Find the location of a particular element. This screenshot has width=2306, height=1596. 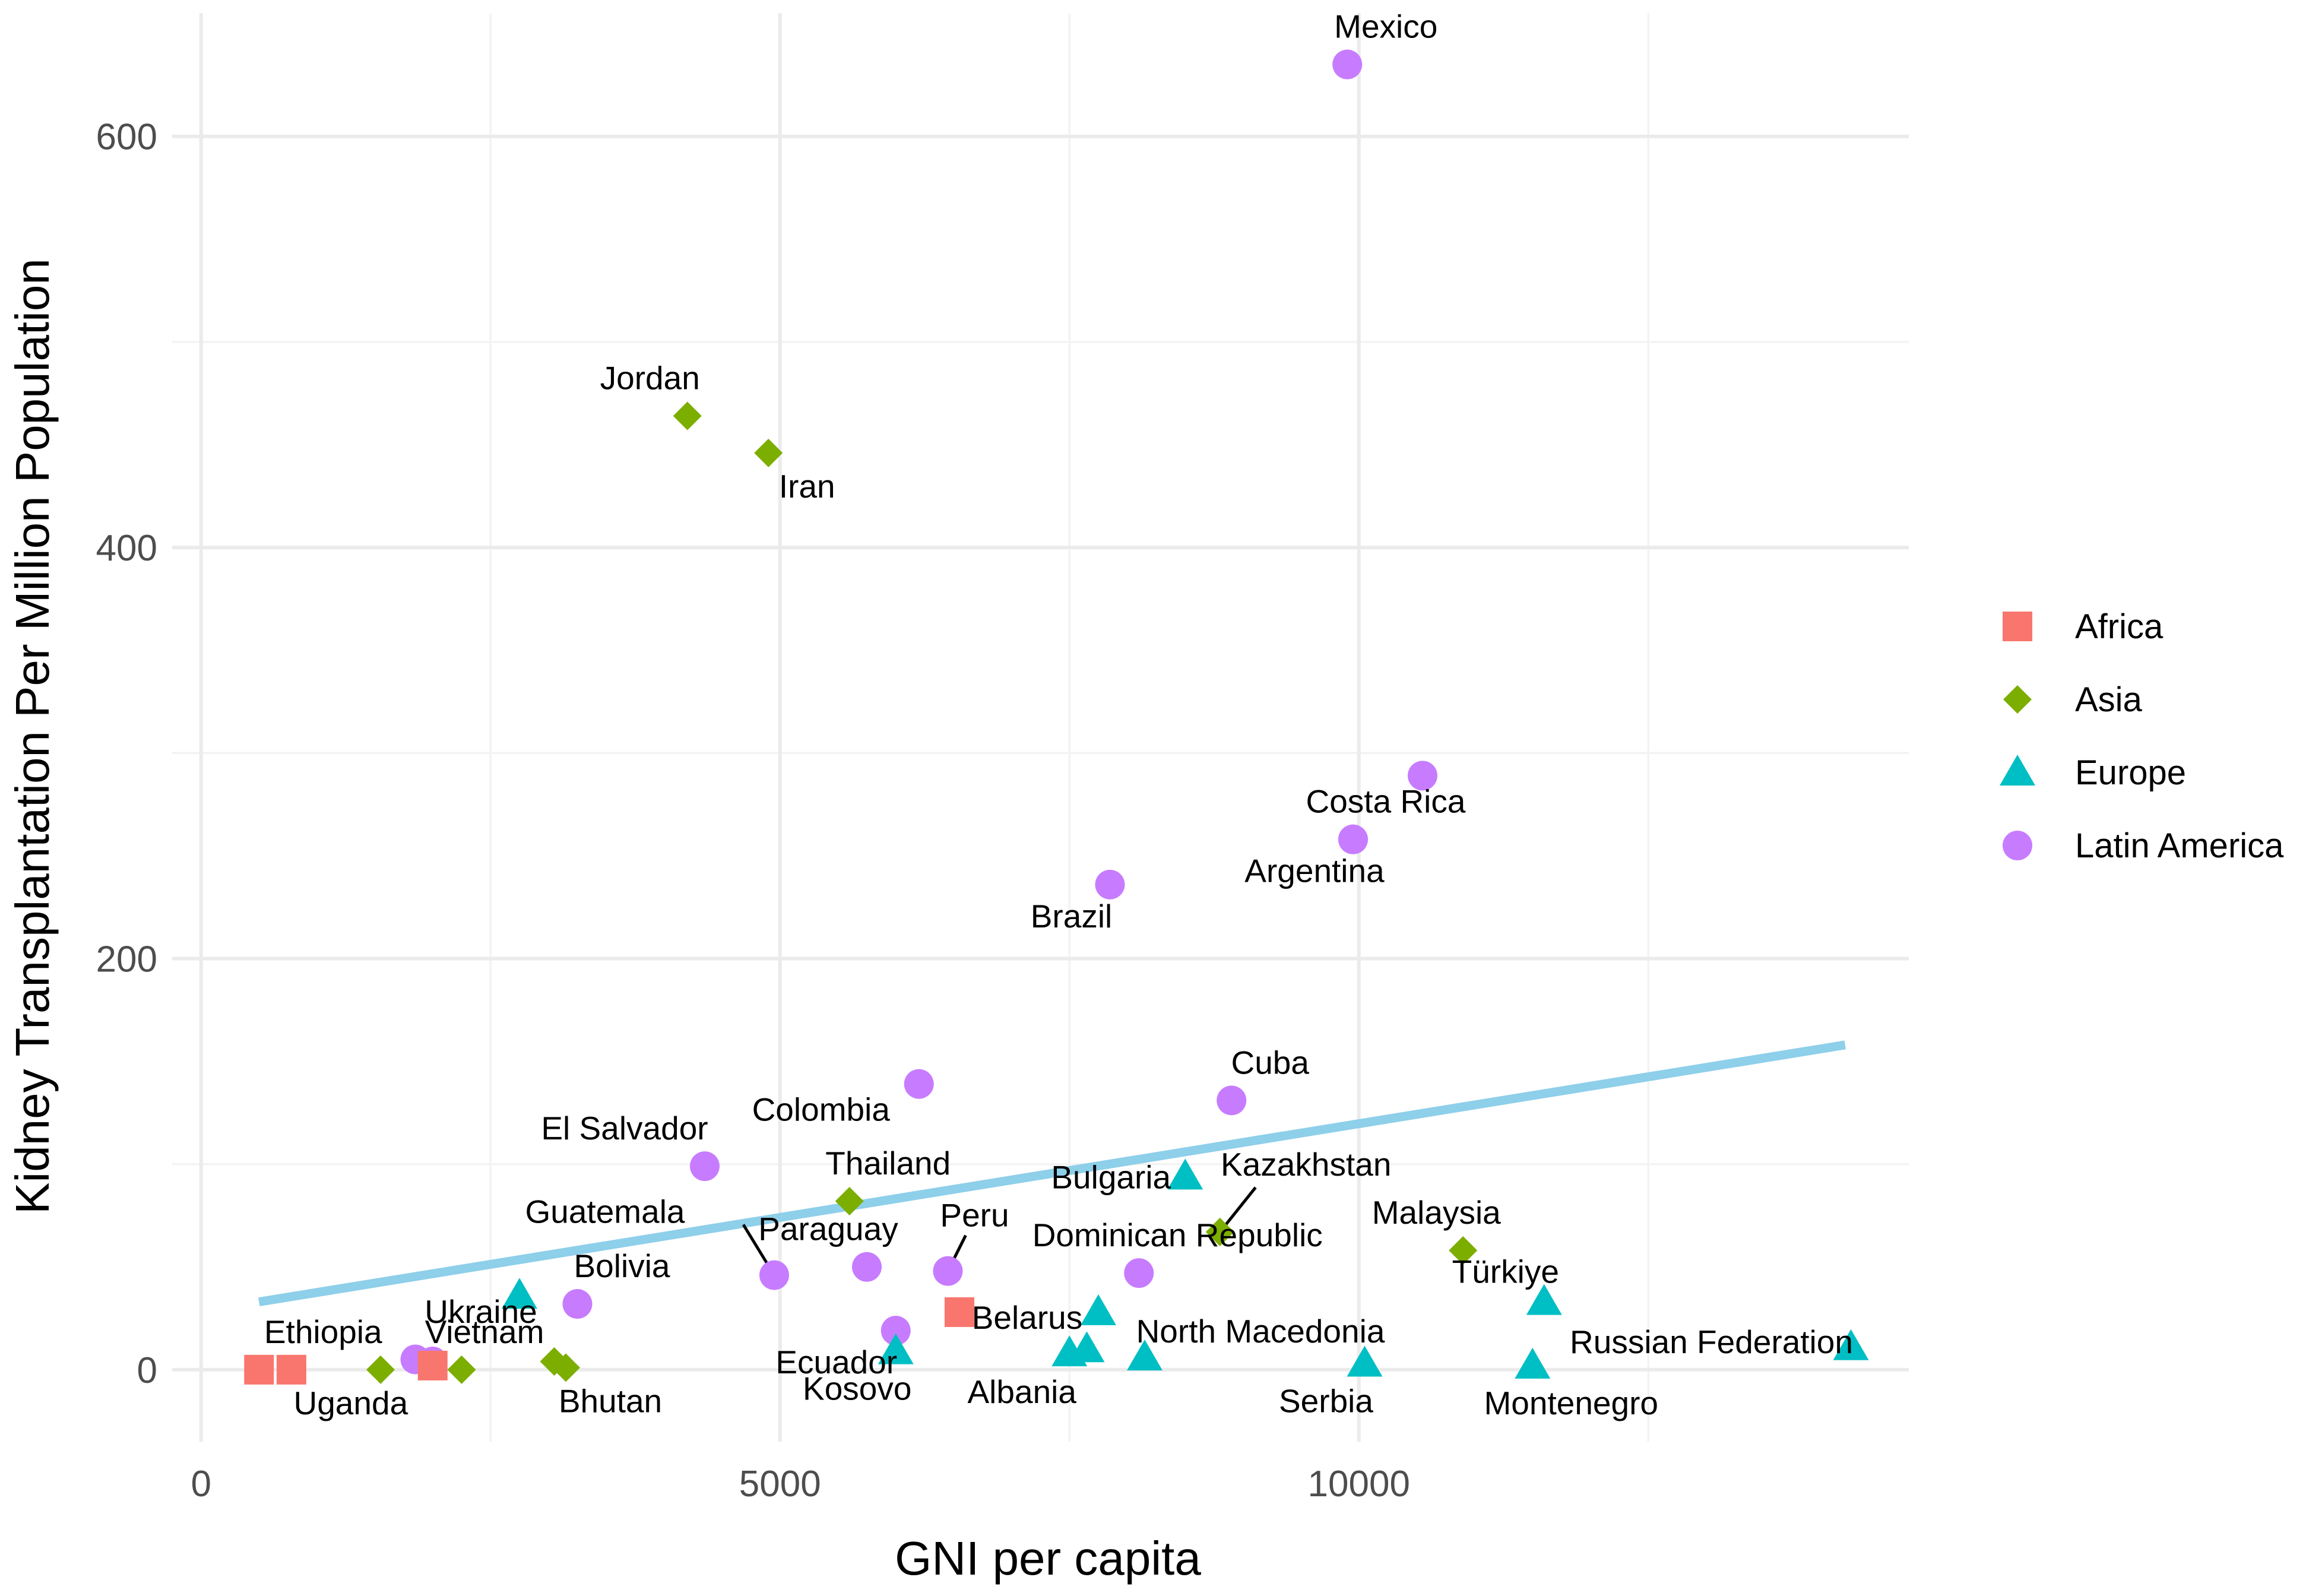

point-label: Paraguay is located at coordinates (828, 1229).